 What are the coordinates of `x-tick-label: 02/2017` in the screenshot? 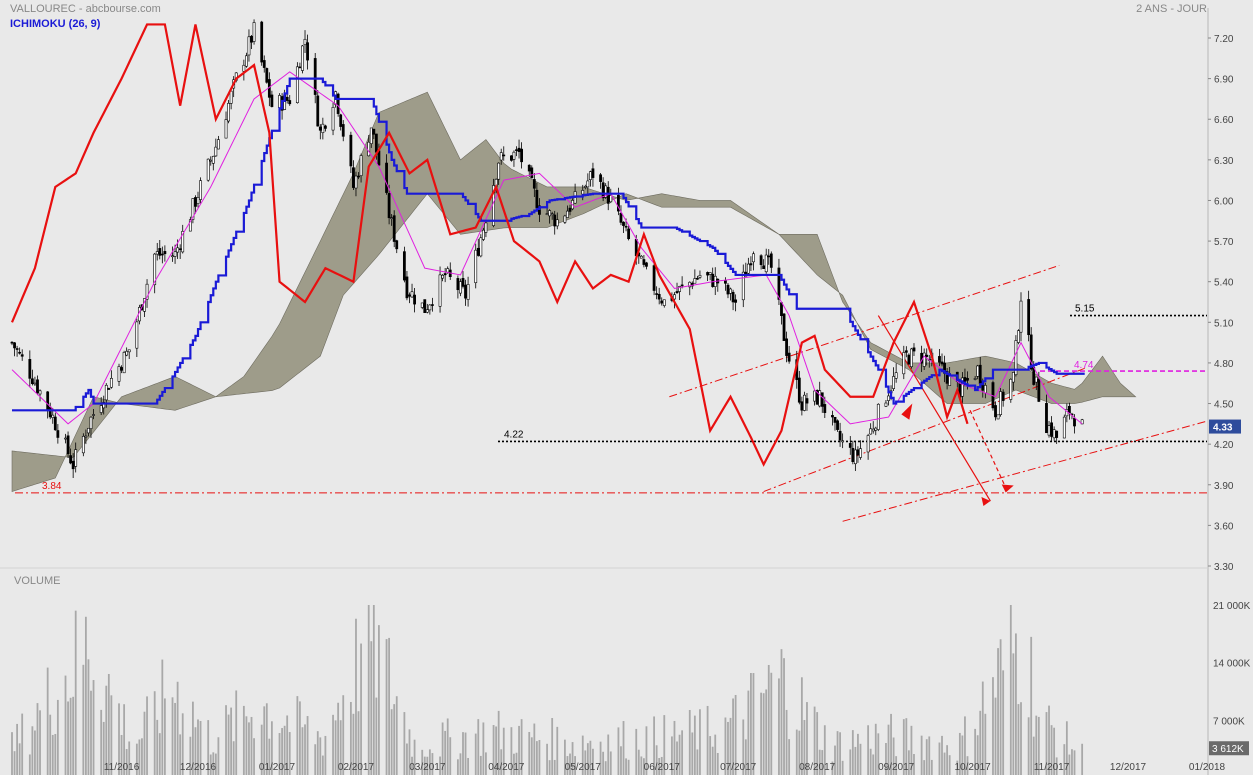 It's located at (356, 767).